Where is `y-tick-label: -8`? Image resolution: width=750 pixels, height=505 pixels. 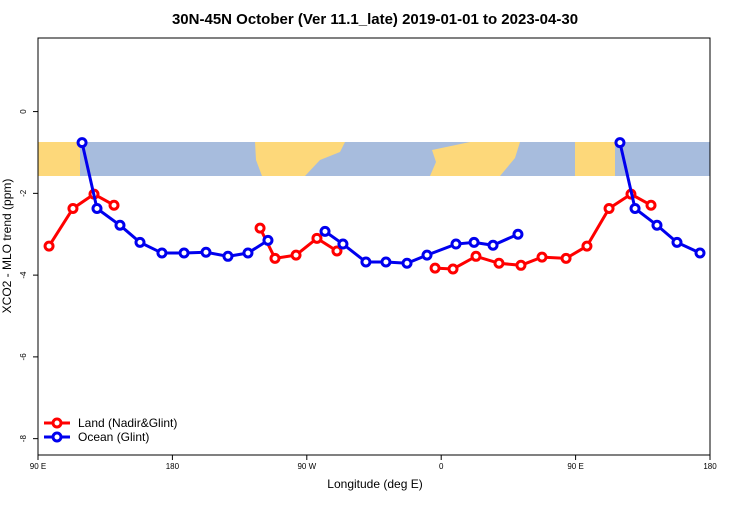 y-tick-label: -8 is located at coordinates (23, 439).